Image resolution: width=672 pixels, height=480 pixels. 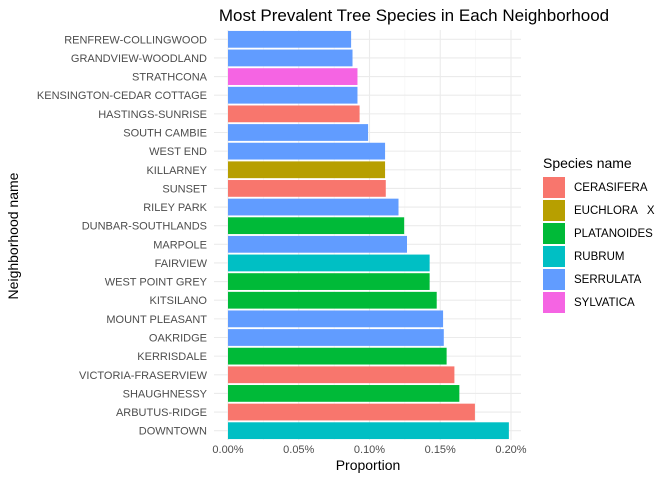 I want to click on bar-downtown, so click(x=368, y=431).